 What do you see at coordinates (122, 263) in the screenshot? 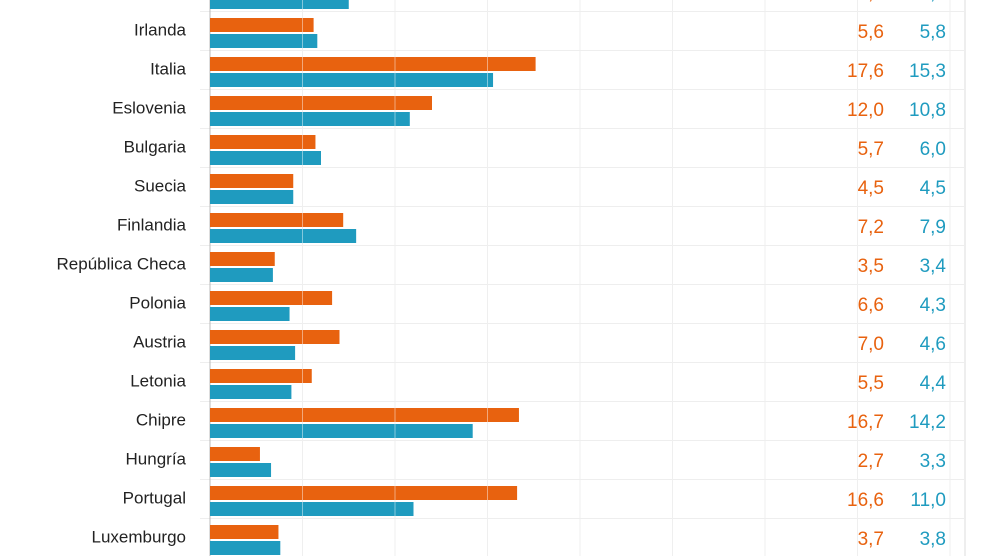
I see `category-label: República Checa` at bounding box center [122, 263].